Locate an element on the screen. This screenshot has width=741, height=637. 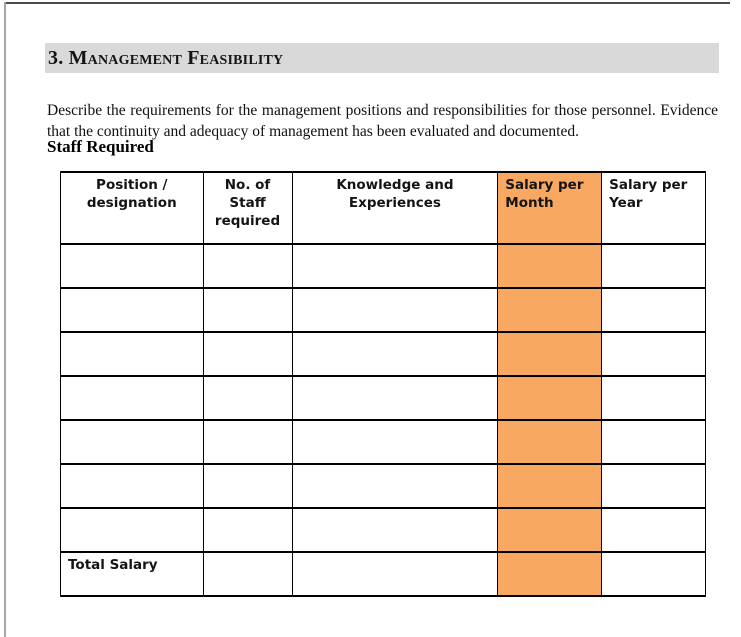
staff-required-heading: Staff Required is located at coordinates (100, 146).